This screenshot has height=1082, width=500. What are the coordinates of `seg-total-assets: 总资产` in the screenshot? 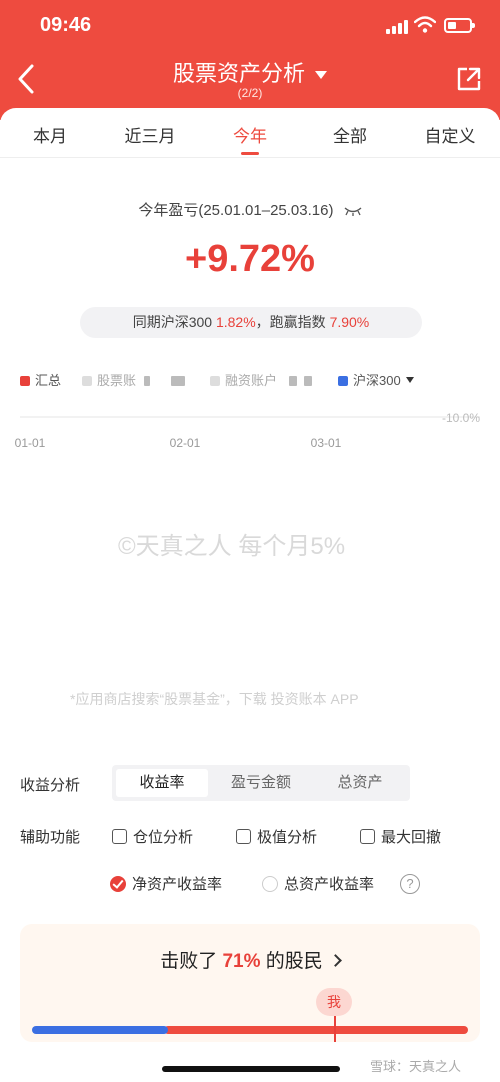 It's located at (360, 782).